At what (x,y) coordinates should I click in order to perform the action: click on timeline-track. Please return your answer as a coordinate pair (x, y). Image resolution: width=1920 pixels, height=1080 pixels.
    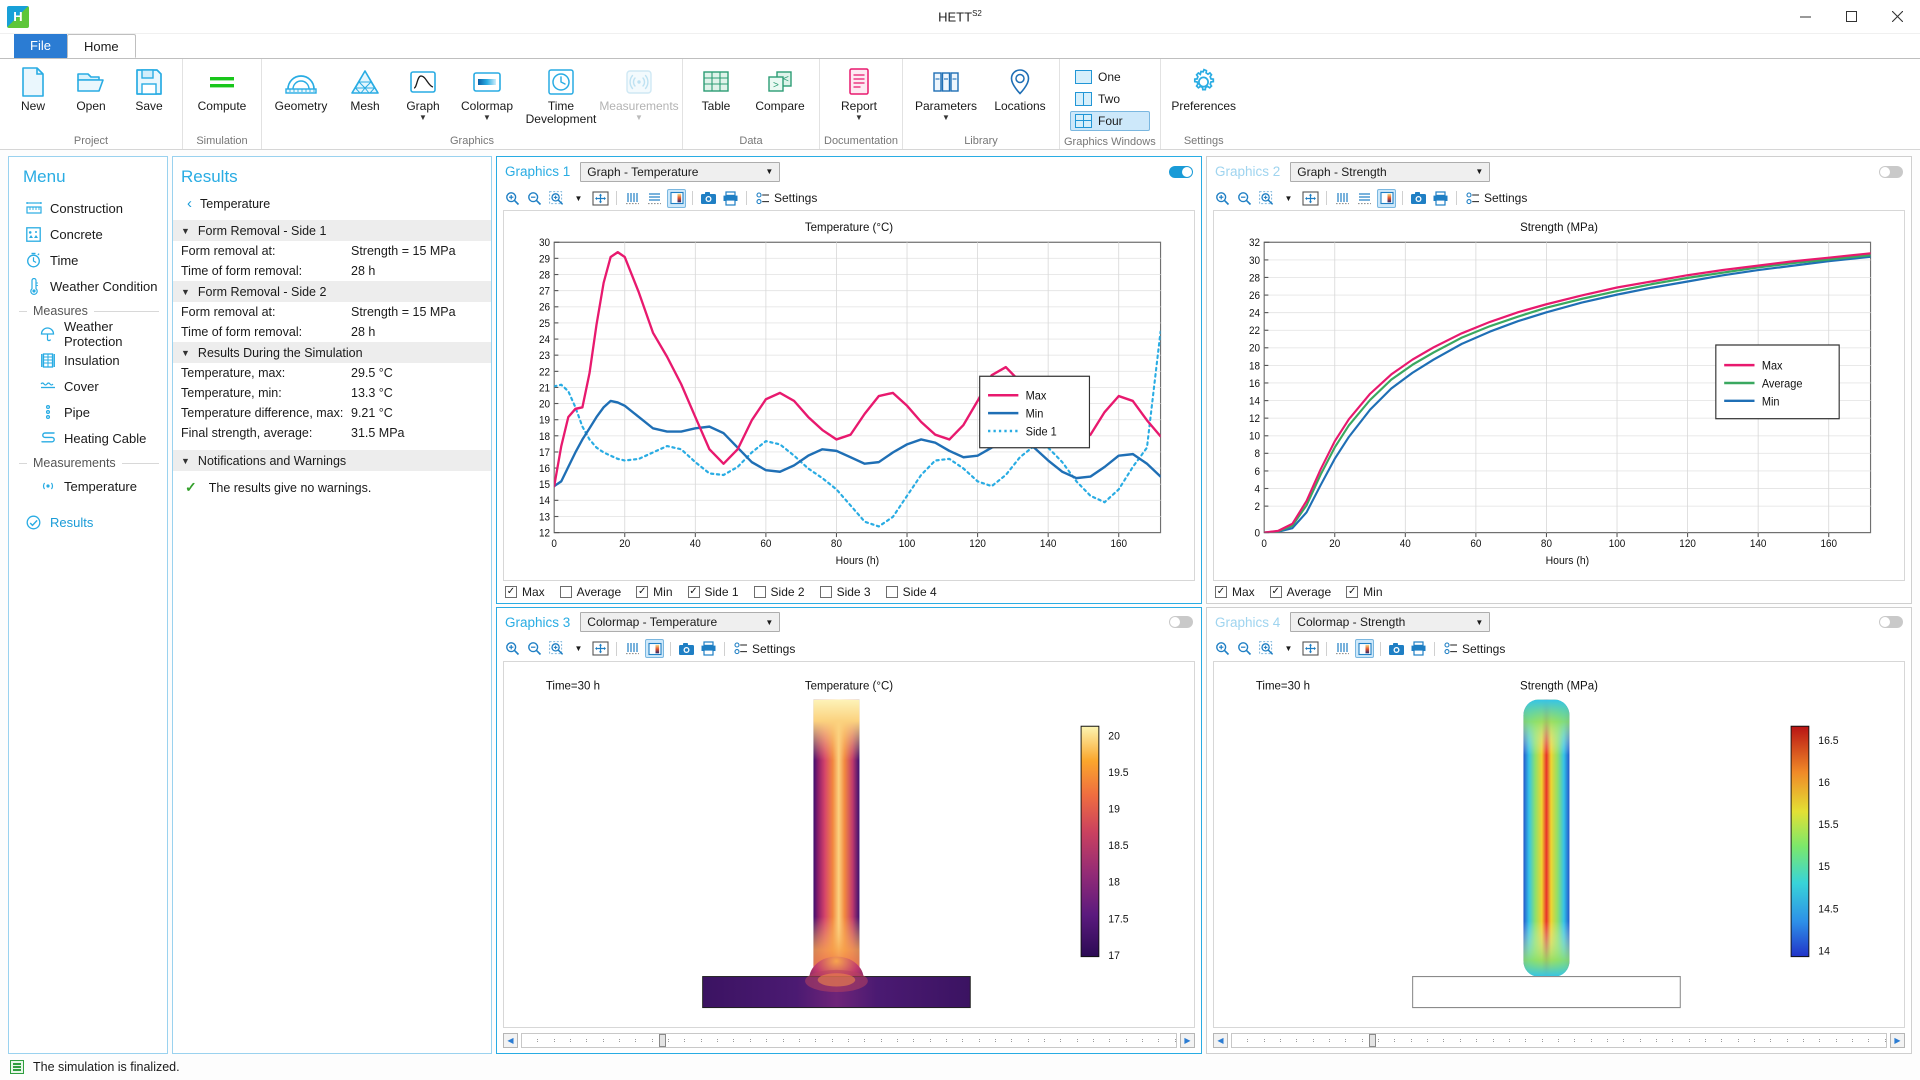
    Looking at the image, I should click on (1559, 1040).